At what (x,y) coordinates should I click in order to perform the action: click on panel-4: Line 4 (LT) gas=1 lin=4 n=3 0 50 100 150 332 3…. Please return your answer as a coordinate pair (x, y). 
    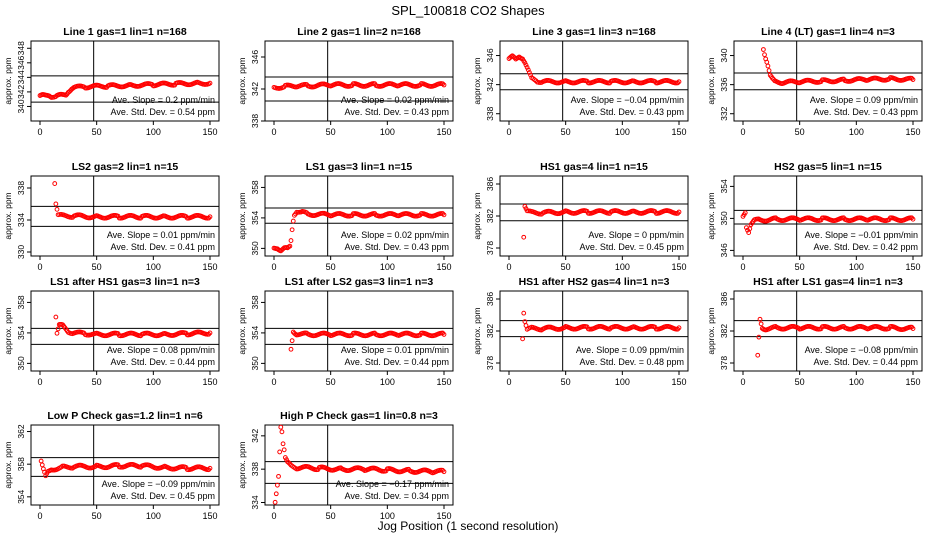
    Looking at the image, I should click on (814, 81).